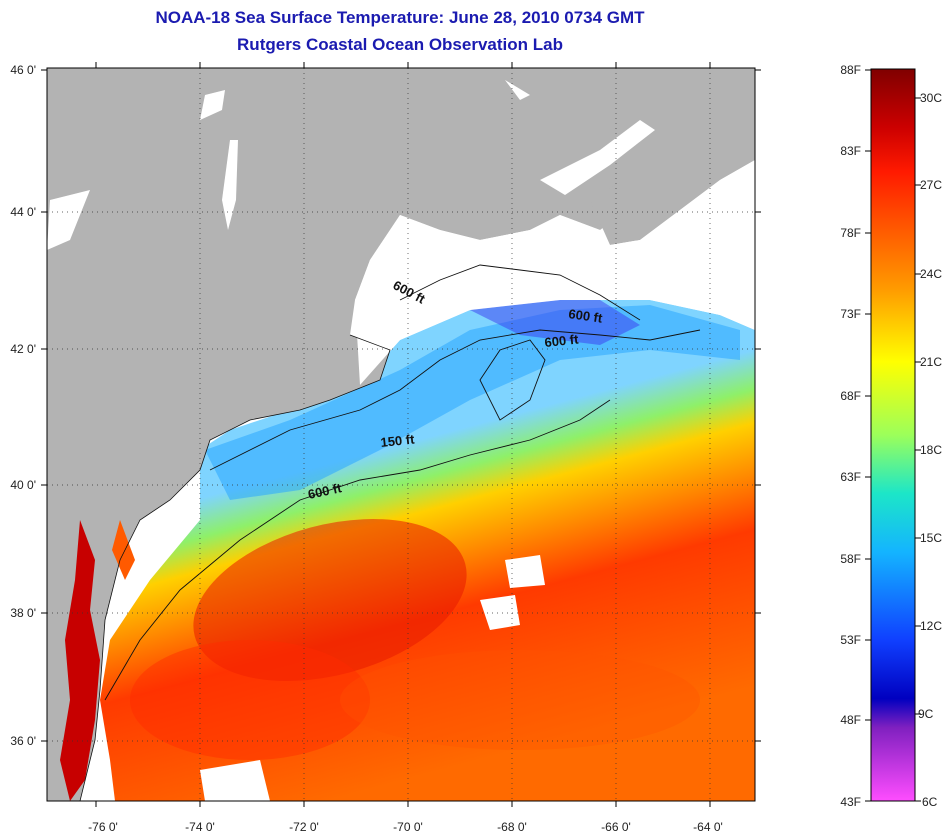 This screenshot has width=944, height=840. What do you see at coordinates (23, 613) in the screenshot?
I see `lat-tick-label: 38 0'` at bounding box center [23, 613].